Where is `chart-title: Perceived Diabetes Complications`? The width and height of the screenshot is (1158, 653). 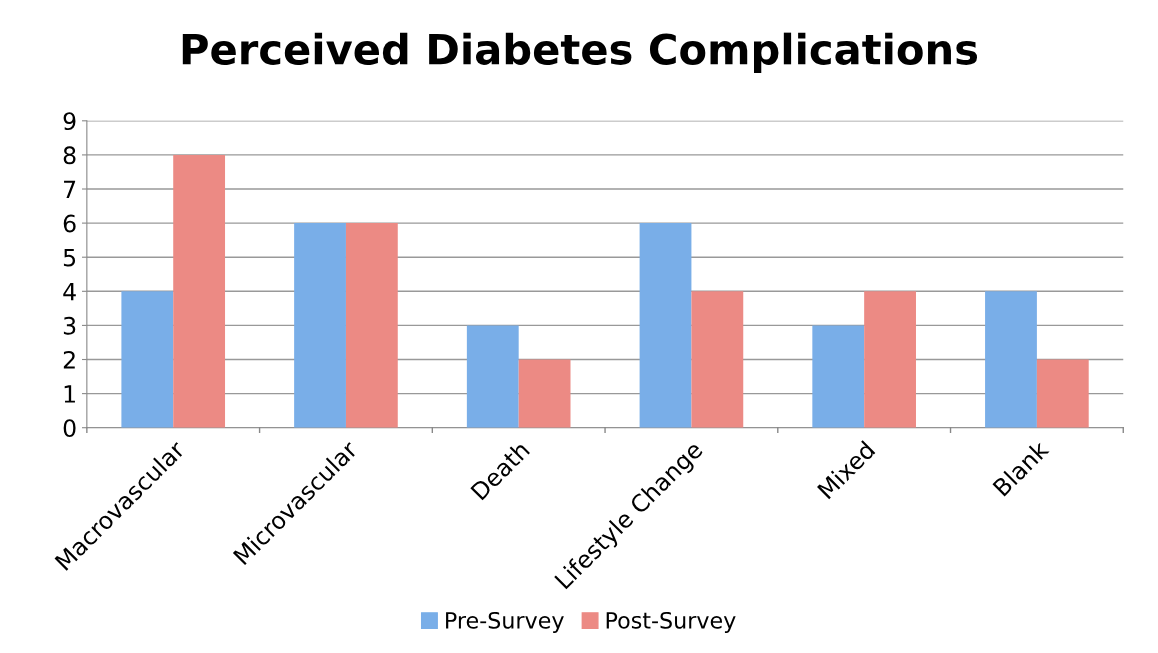
chart-title: Perceived Diabetes Complications is located at coordinates (580, 52).